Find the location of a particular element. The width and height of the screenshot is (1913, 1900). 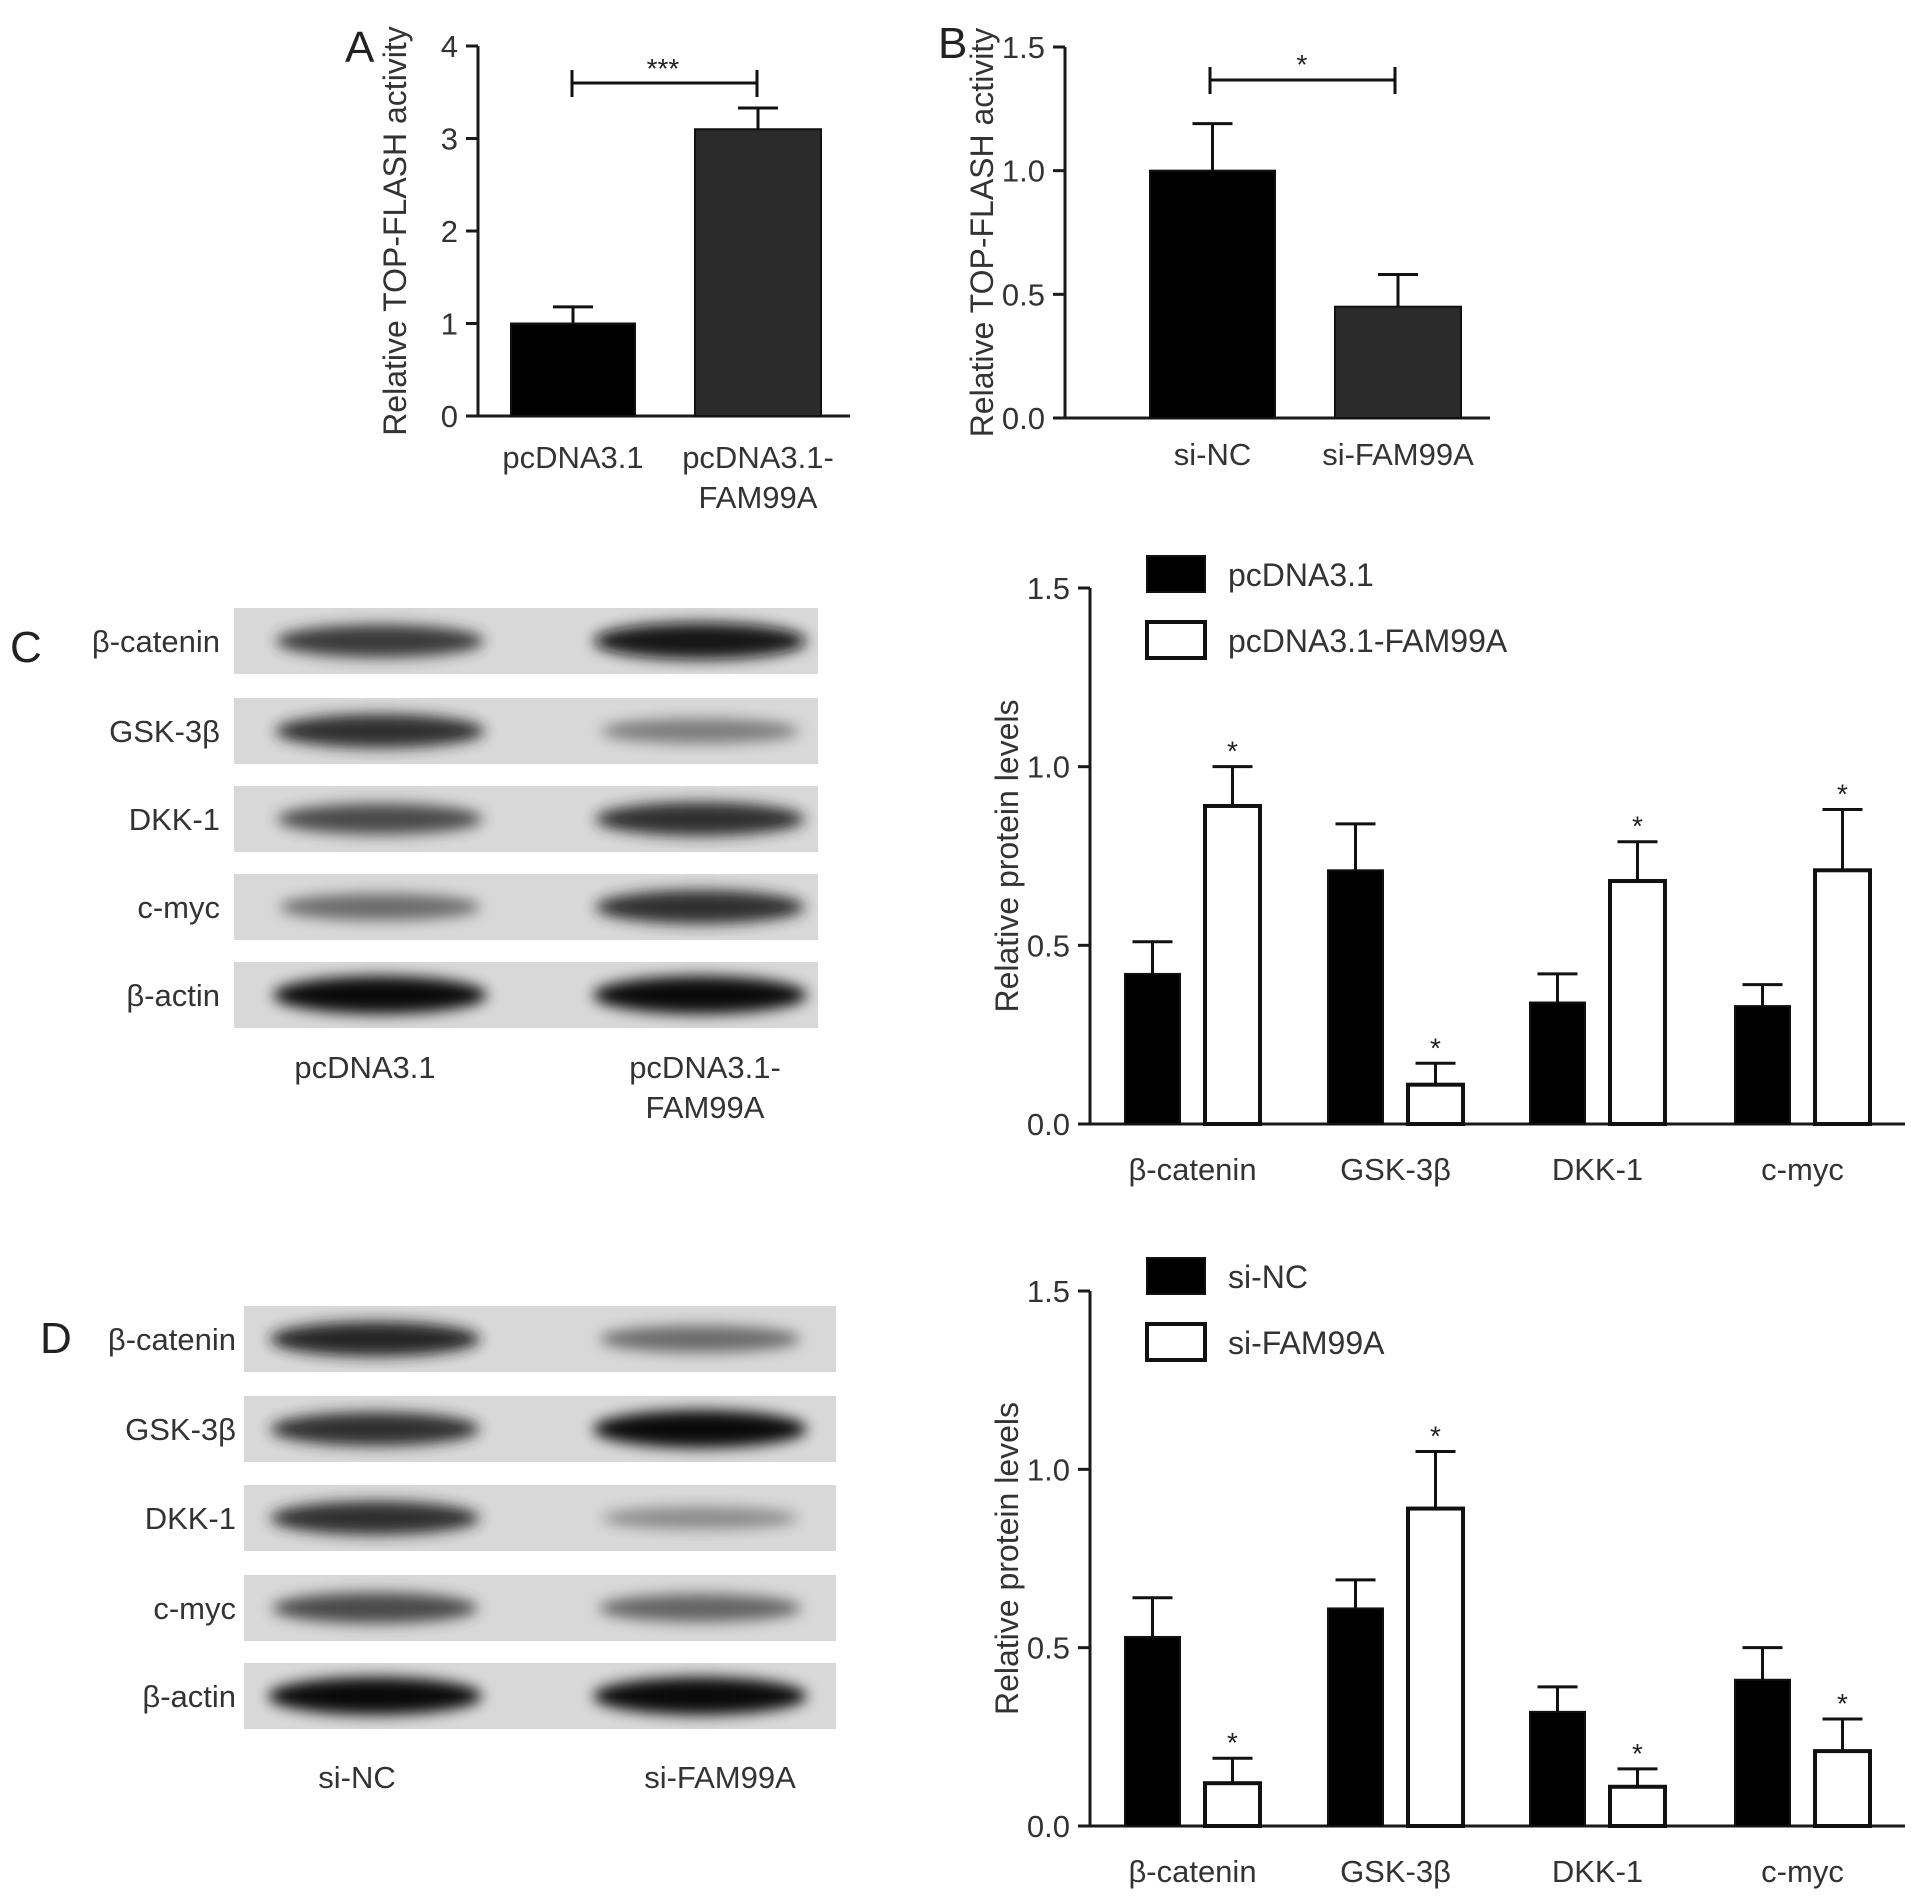

blot-c-row-label: β-actin is located at coordinates (173, 995).